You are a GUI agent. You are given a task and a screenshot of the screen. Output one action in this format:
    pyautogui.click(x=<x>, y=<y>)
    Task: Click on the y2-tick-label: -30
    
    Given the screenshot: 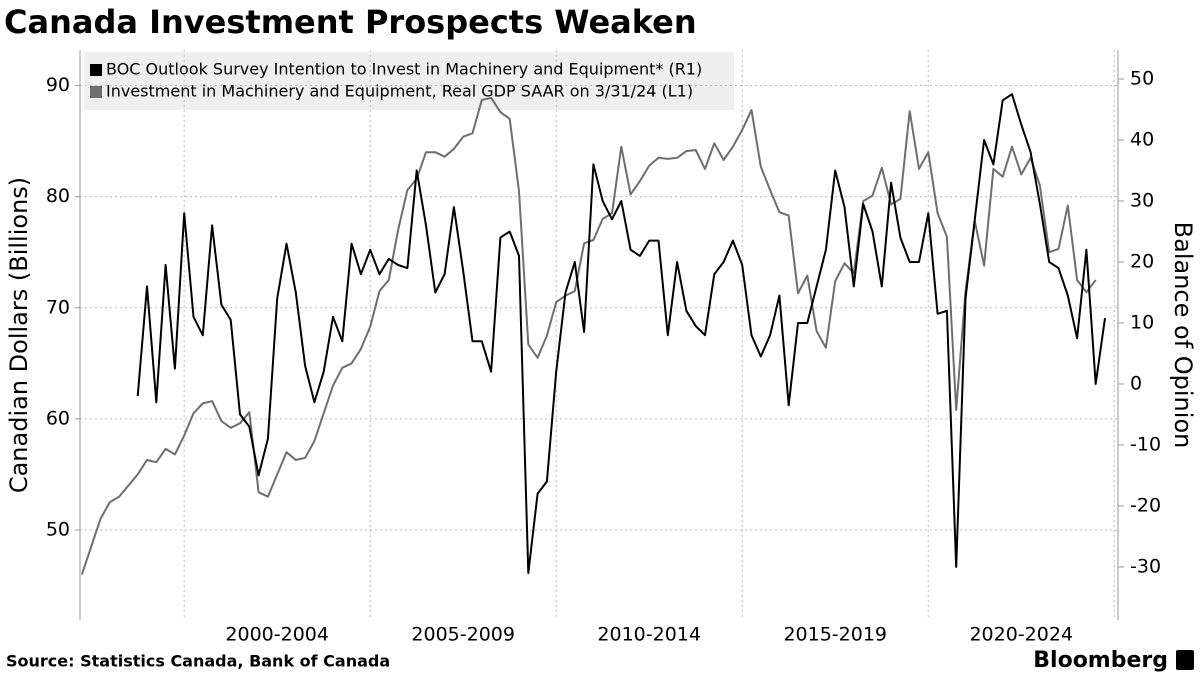 What is the action you would take?
    pyautogui.click(x=1145, y=566)
    